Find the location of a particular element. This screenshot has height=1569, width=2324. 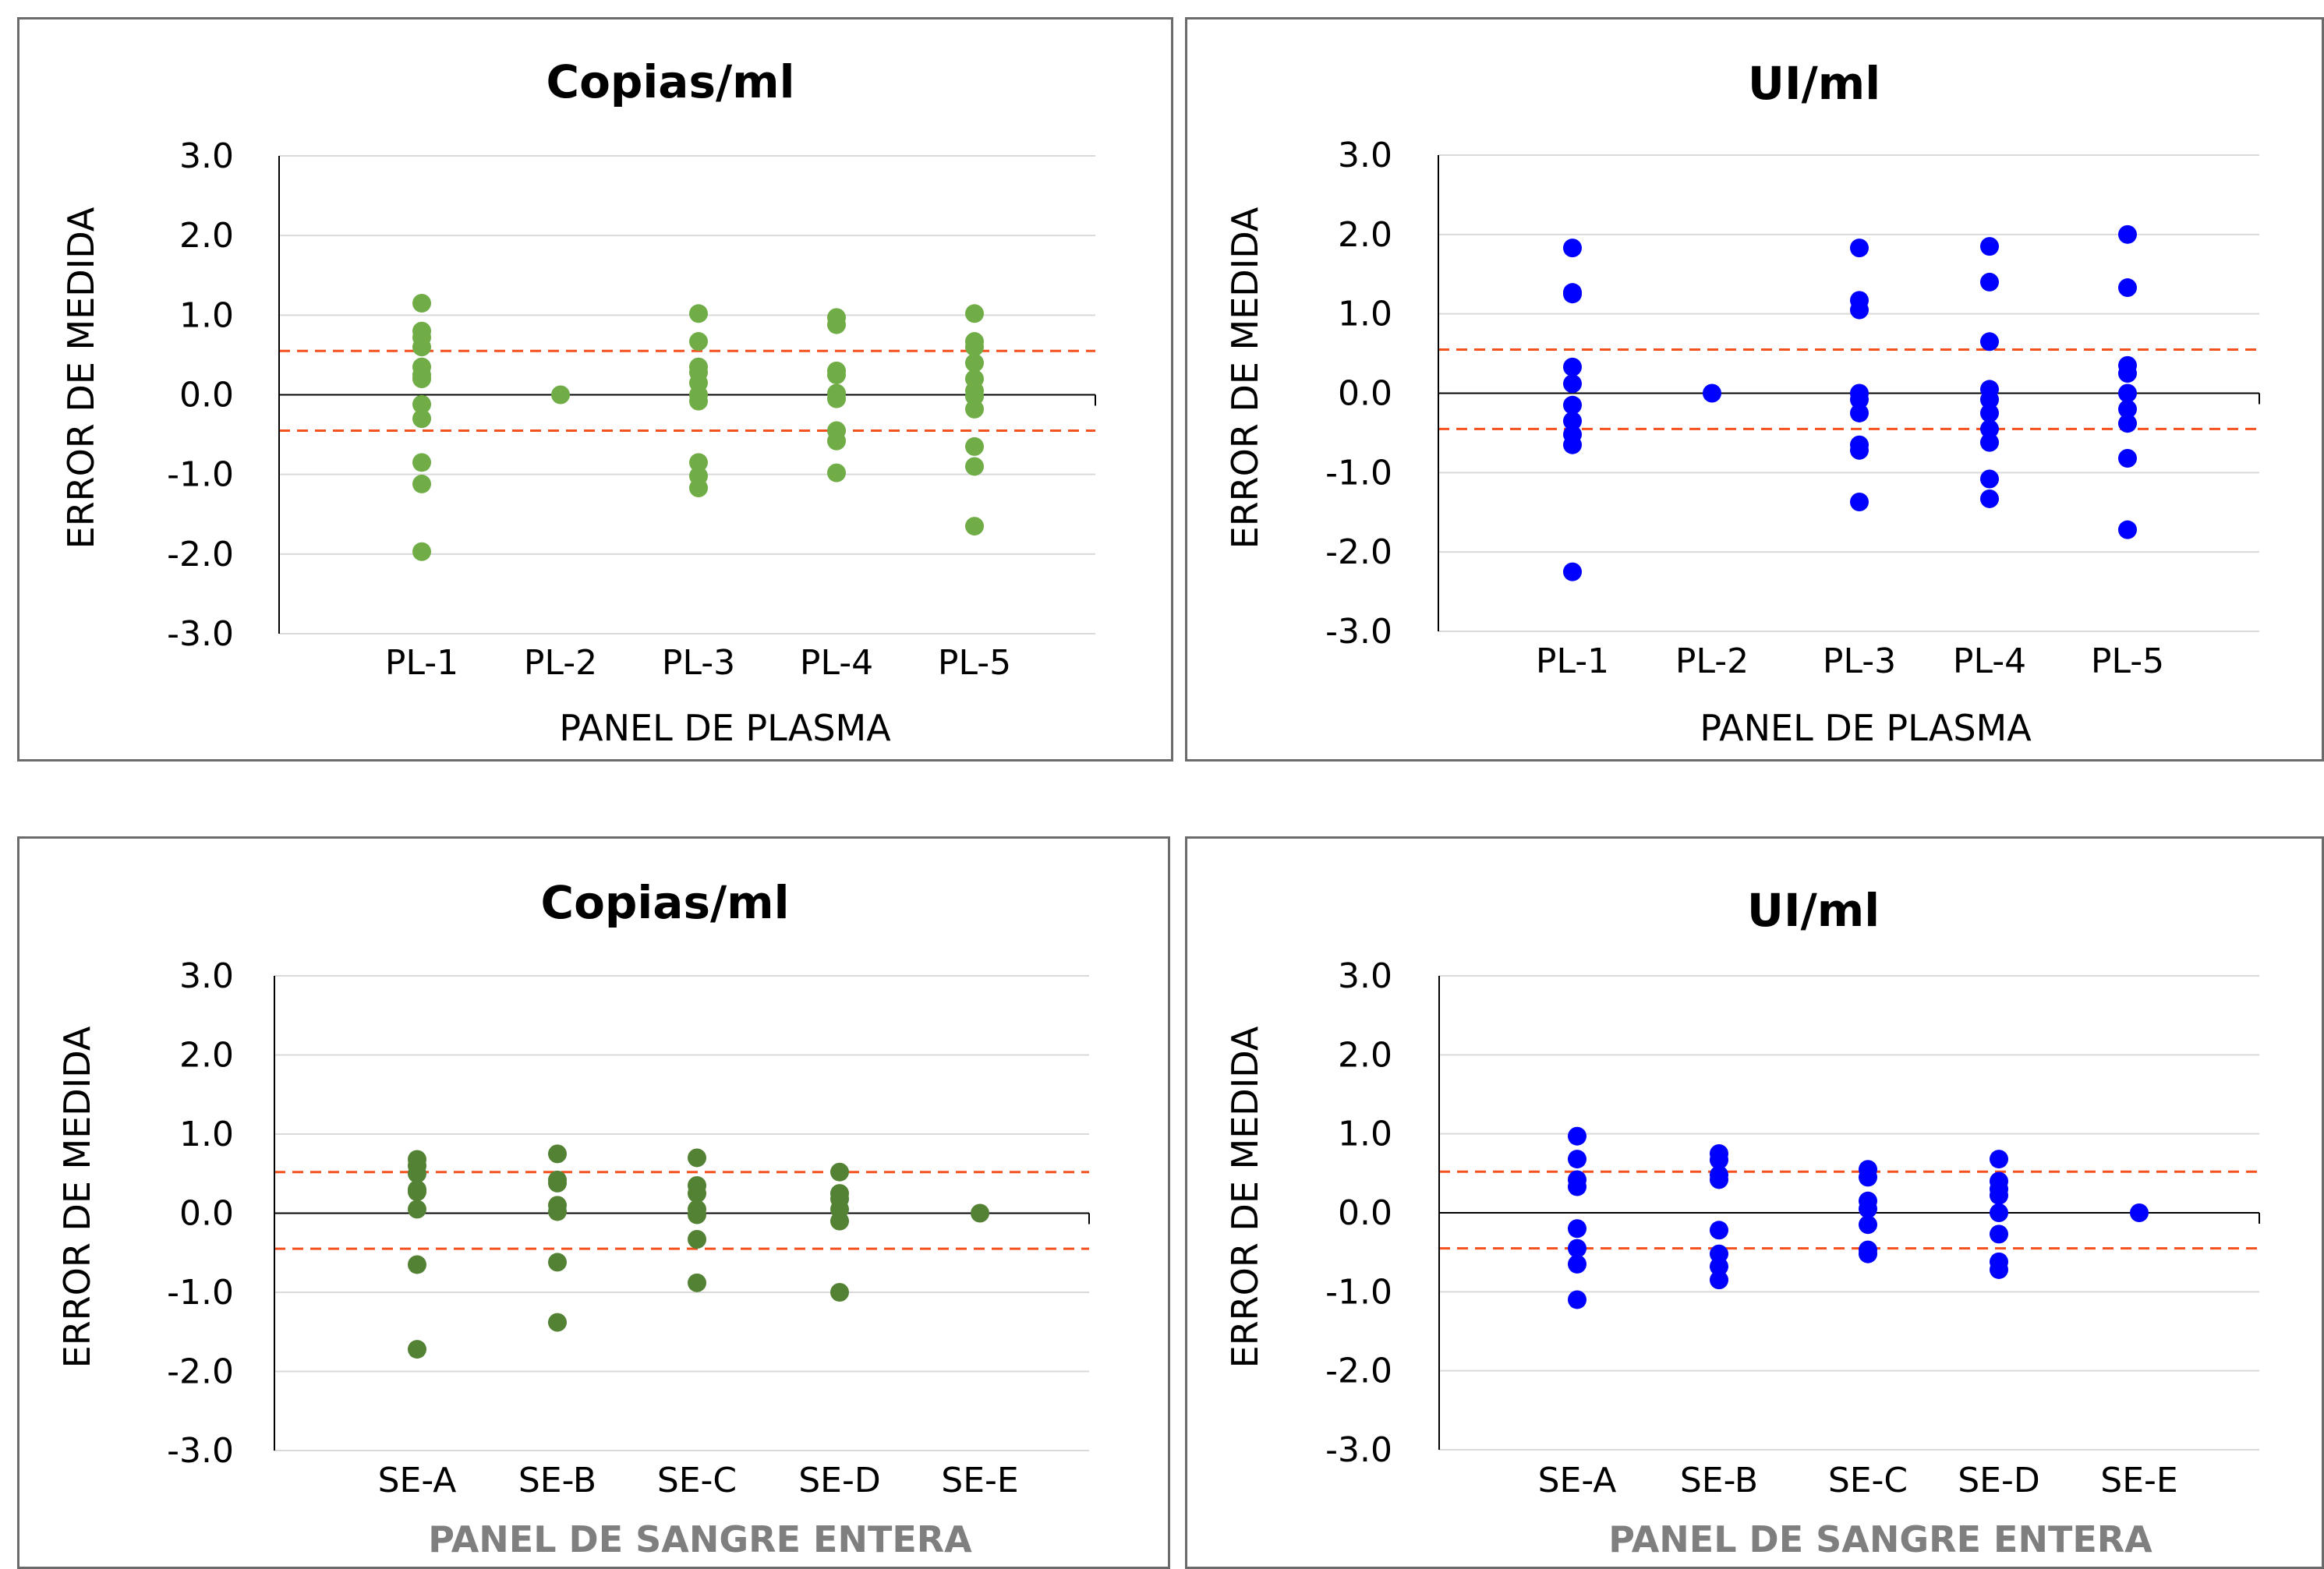

x-category-label: PL-3 is located at coordinates (698, 663).